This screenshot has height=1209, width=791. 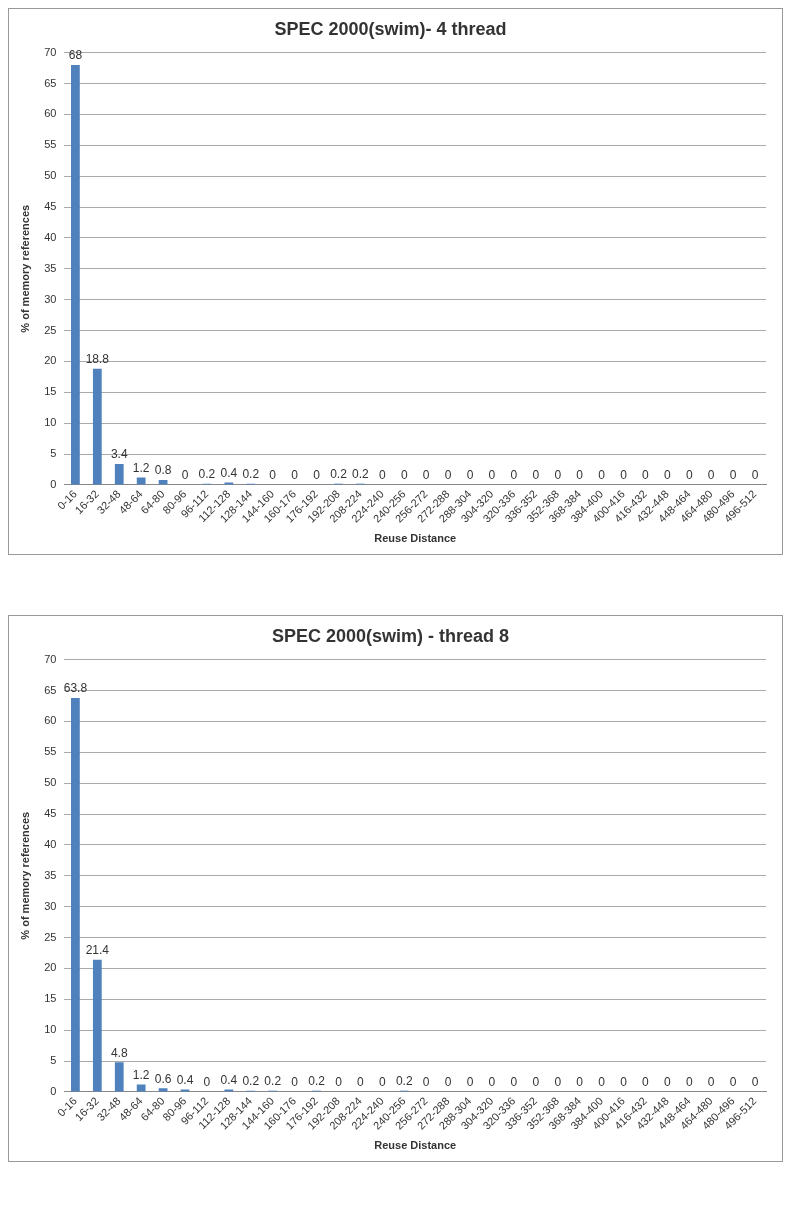 I want to click on y-tick-label: 70, so click(x=50, y=51).